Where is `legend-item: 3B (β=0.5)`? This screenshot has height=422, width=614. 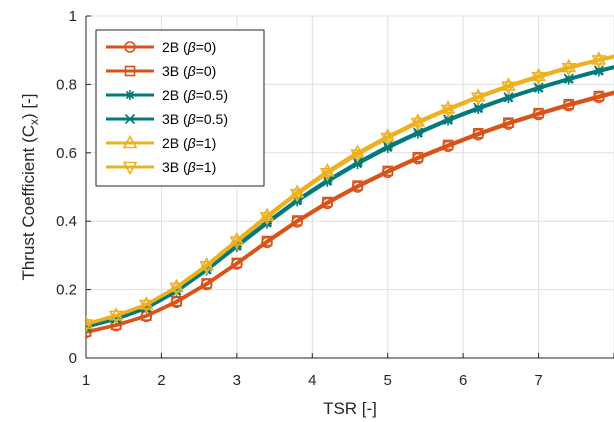
legend-item: 3B (β=0.5) is located at coordinates (167, 119).